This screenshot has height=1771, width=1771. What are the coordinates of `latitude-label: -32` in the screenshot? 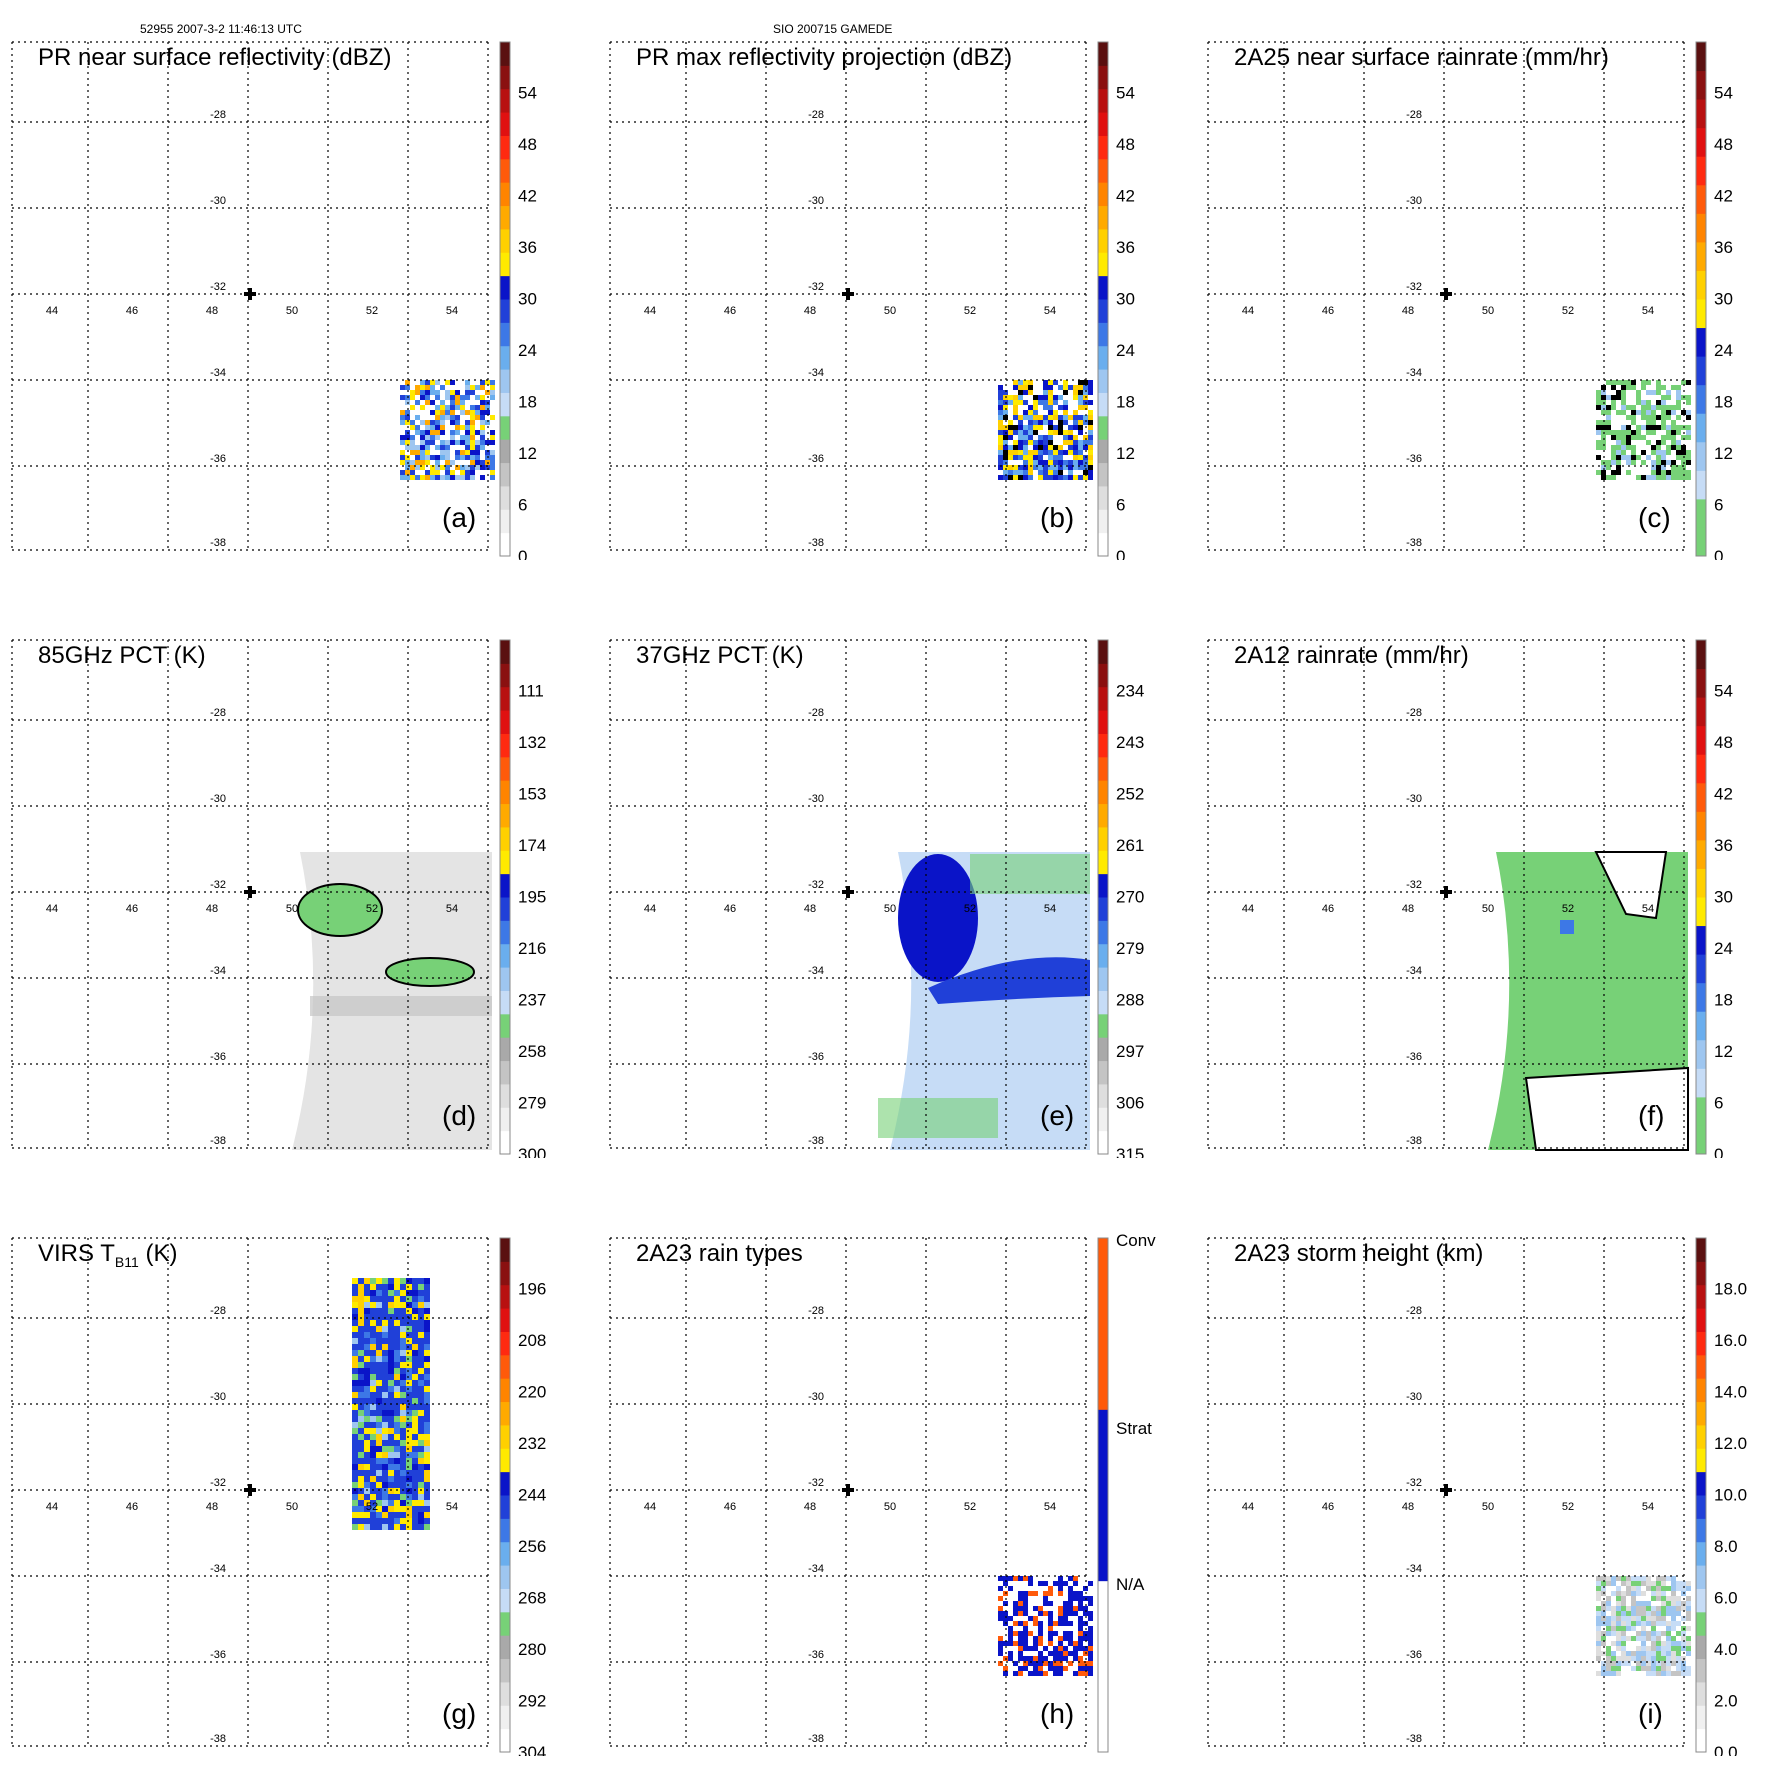 It's located at (218, 287).